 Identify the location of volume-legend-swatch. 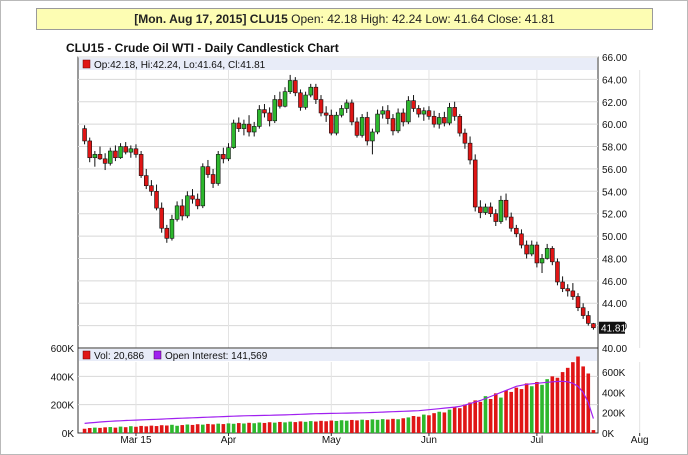
(86, 355).